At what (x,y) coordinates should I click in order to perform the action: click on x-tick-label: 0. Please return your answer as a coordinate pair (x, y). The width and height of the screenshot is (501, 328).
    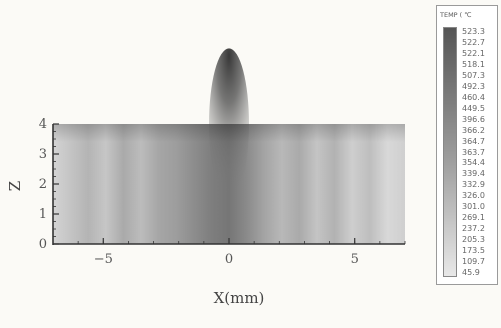
    Looking at the image, I should click on (229, 259).